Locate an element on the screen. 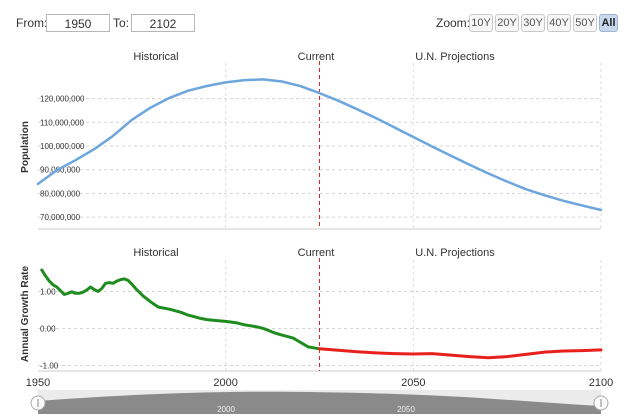 The width and height of the screenshot is (624, 418). current-label-bottom: Current is located at coordinates (316, 253).